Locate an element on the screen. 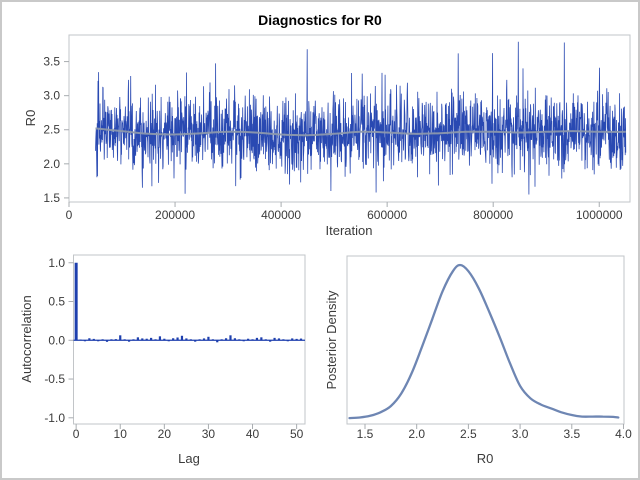  x-tick-label: 50 is located at coordinates (297, 434).